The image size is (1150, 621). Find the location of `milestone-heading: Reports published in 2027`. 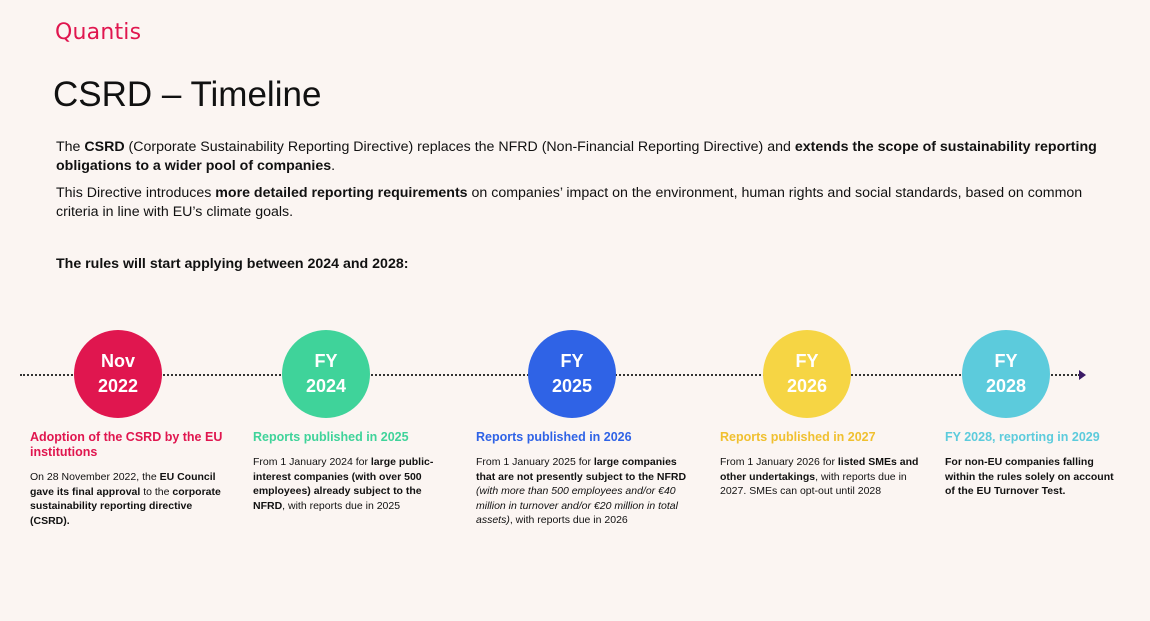

milestone-heading: Reports published in 2027 is located at coordinates (798, 437).